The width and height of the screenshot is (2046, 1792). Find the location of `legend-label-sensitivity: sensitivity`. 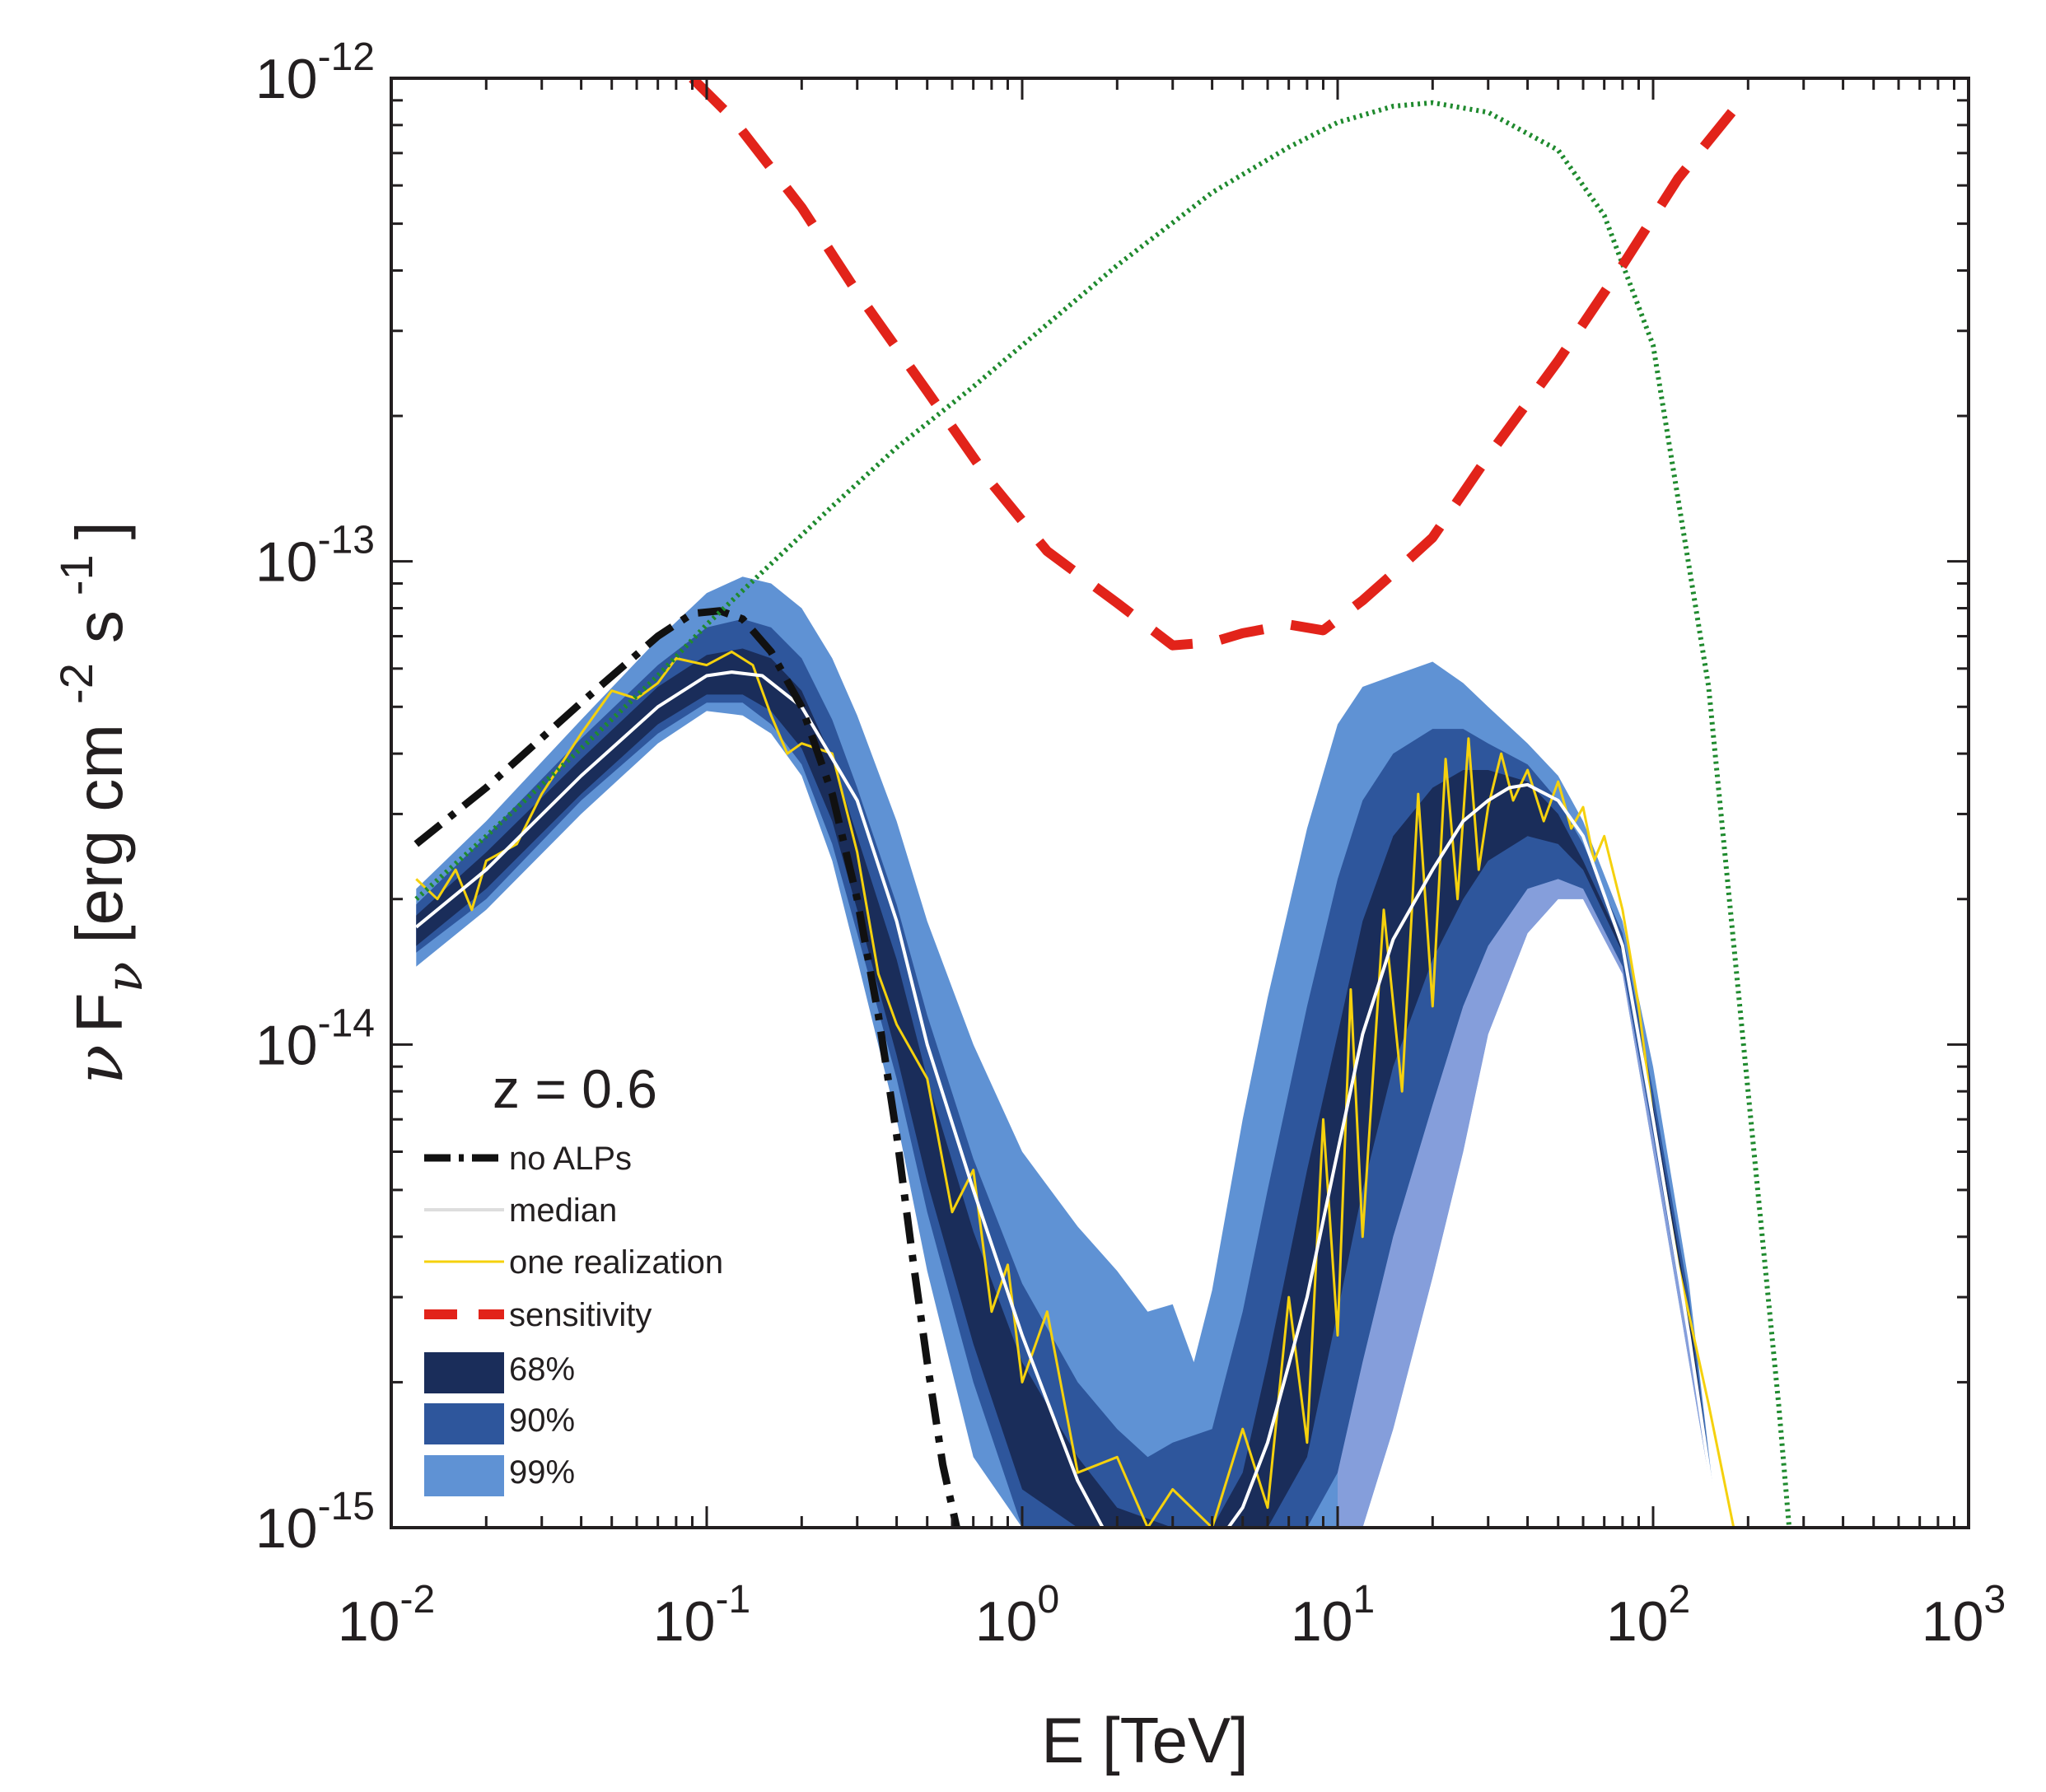

legend-label-sensitivity: sensitivity is located at coordinates (580, 1315).